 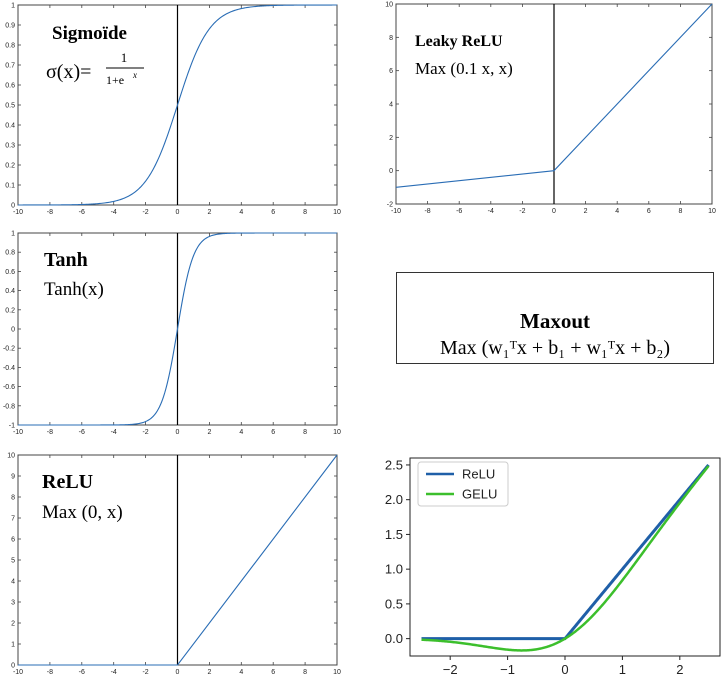 I want to click on y-tick-label: 0.7, so click(x=10, y=66).